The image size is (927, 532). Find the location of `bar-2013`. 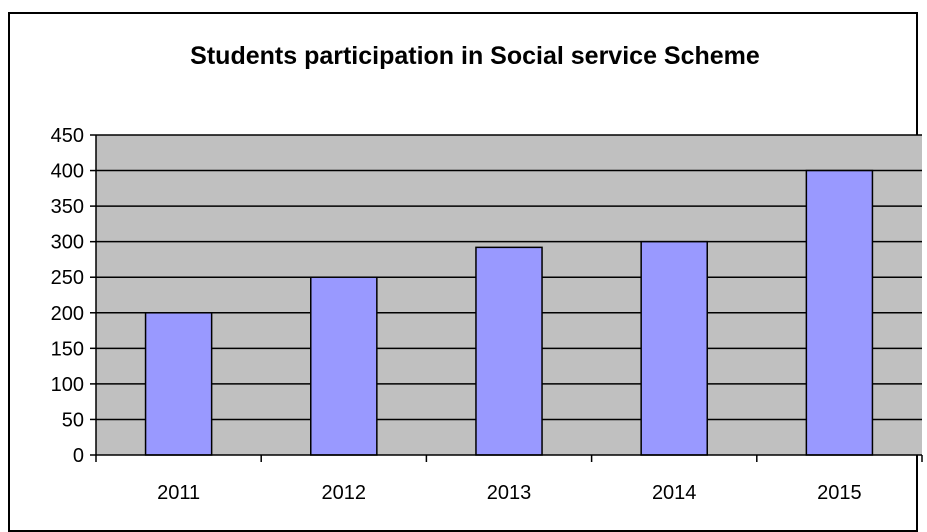

bar-2013 is located at coordinates (509, 351).